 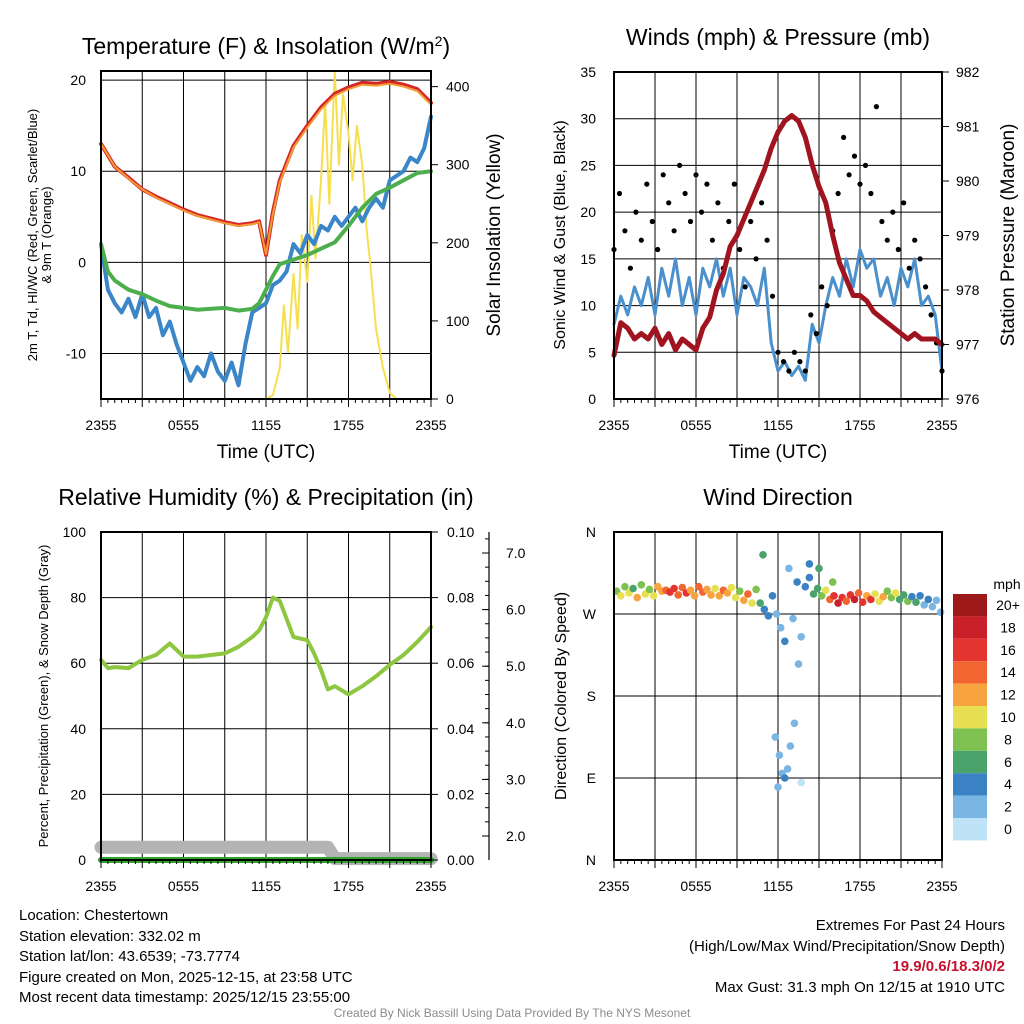 I want to click on humidity-y-tick-label: 20, so click(x=78, y=794).